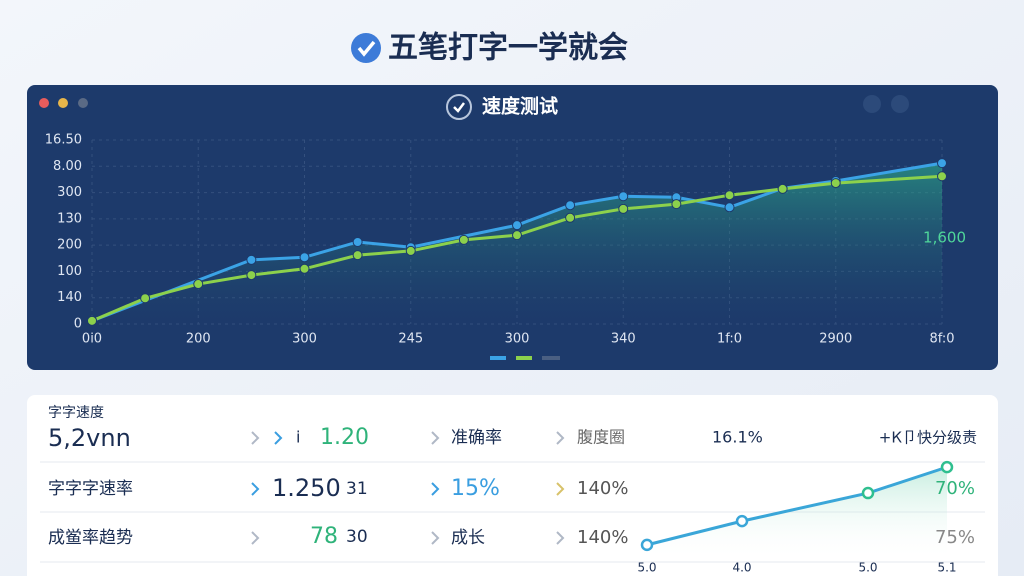 This screenshot has height=576, width=1024. Describe the element at coordinates (63, 140) in the screenshot. I see `y-tick-label: 16.50` at that location.